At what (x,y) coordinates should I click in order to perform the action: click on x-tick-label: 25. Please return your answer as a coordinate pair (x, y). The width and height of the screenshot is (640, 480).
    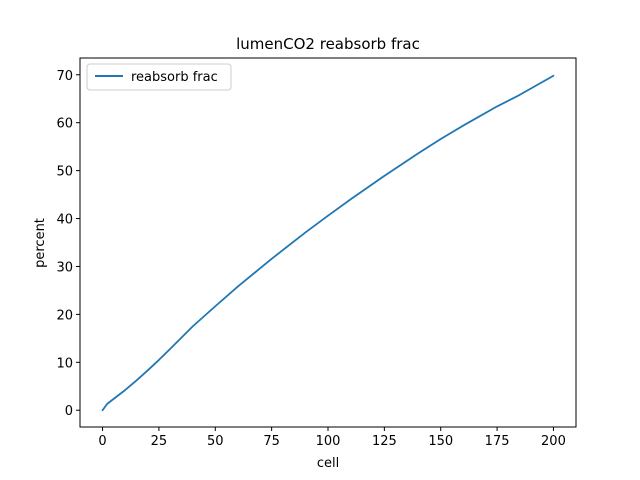
    Looking at the image, I should click on (159, 441).